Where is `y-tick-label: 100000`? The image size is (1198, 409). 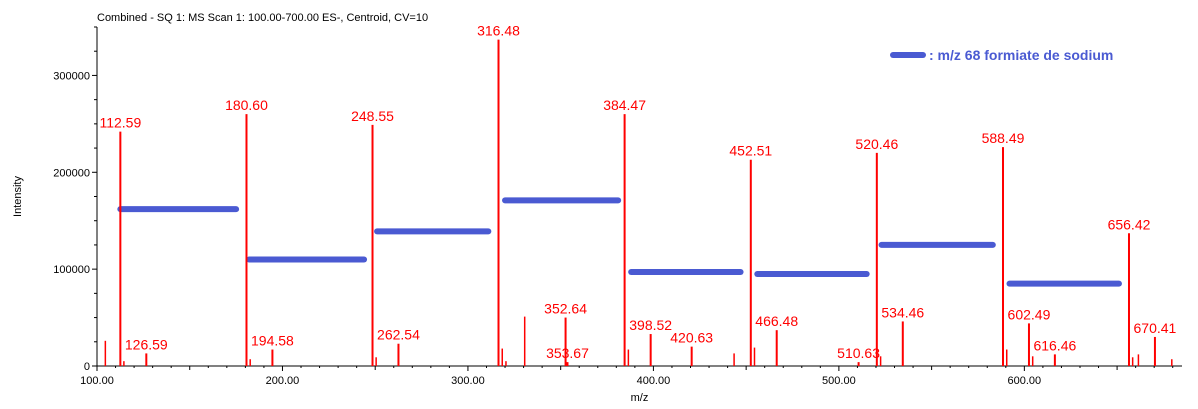 y-tick-label: 100000 is located at coordinates (71, 270).